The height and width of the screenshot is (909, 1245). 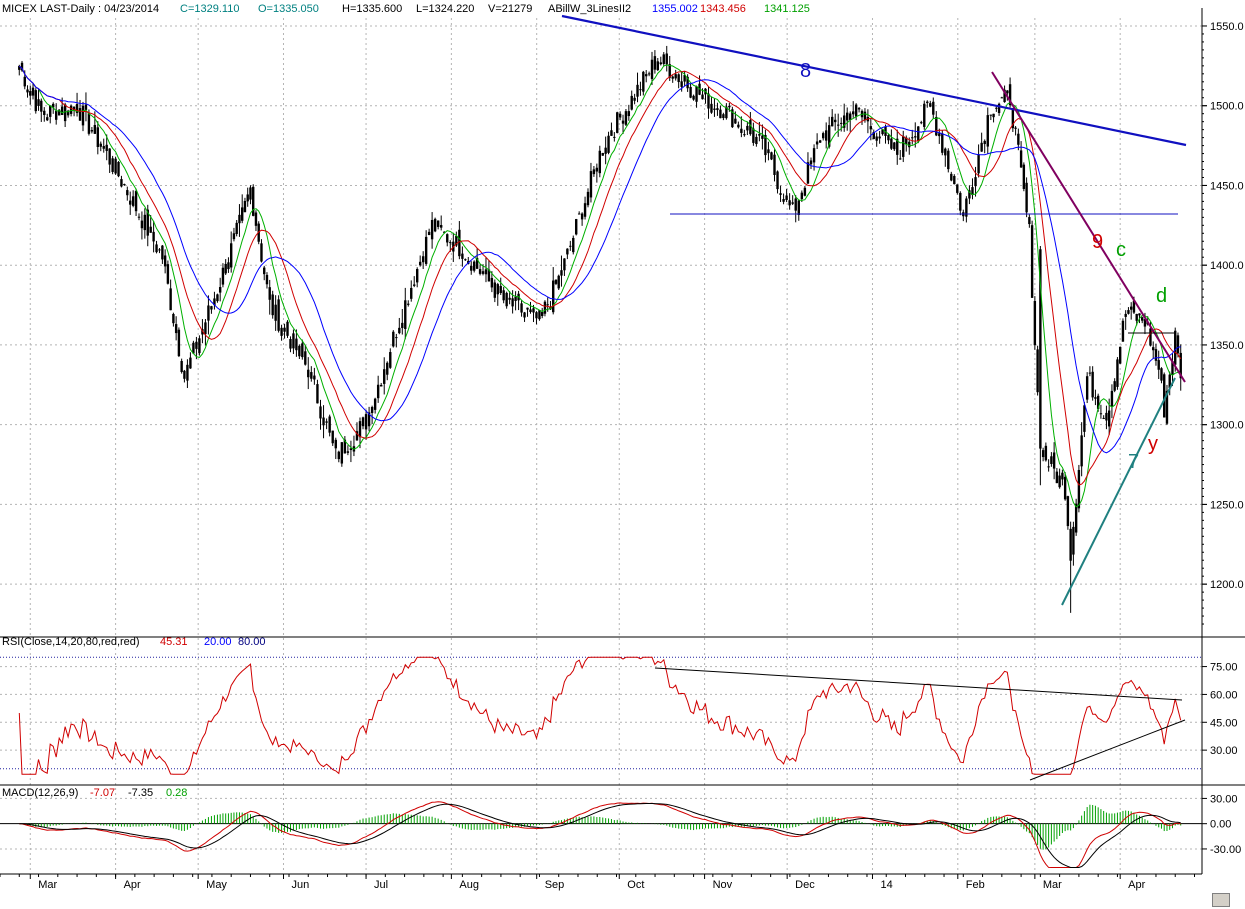 What do you see at coordinates (787, 9) in the screenshot?
I see `header-ma-green: 1341.125` at bounding box center [787, 9].